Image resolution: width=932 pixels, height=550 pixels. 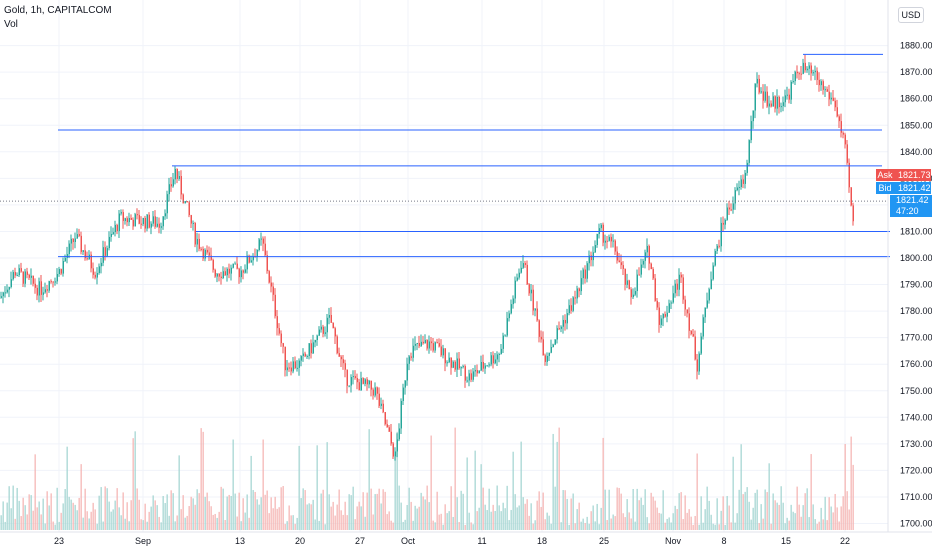 I want to click on price-tick-label: 1730.00, so click(x=916, y=444).